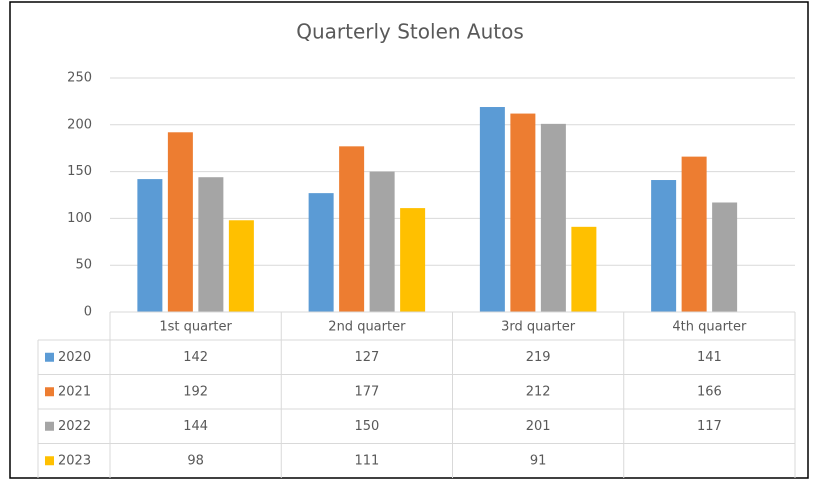 The width and height of the screenshot is (819, 482). I want to click on legend-label: 2021, so click(74, 391).